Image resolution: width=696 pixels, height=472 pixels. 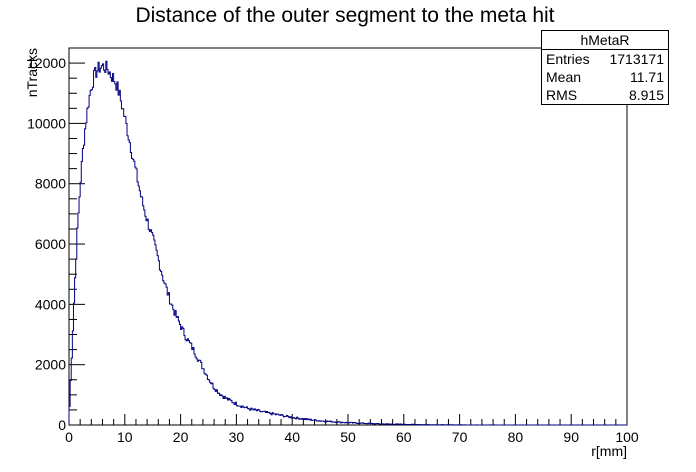 What do you see at coordinates (516, 437) in the screenshot?
I see `x-tick-label: 80` at bounding box center [516, 437].